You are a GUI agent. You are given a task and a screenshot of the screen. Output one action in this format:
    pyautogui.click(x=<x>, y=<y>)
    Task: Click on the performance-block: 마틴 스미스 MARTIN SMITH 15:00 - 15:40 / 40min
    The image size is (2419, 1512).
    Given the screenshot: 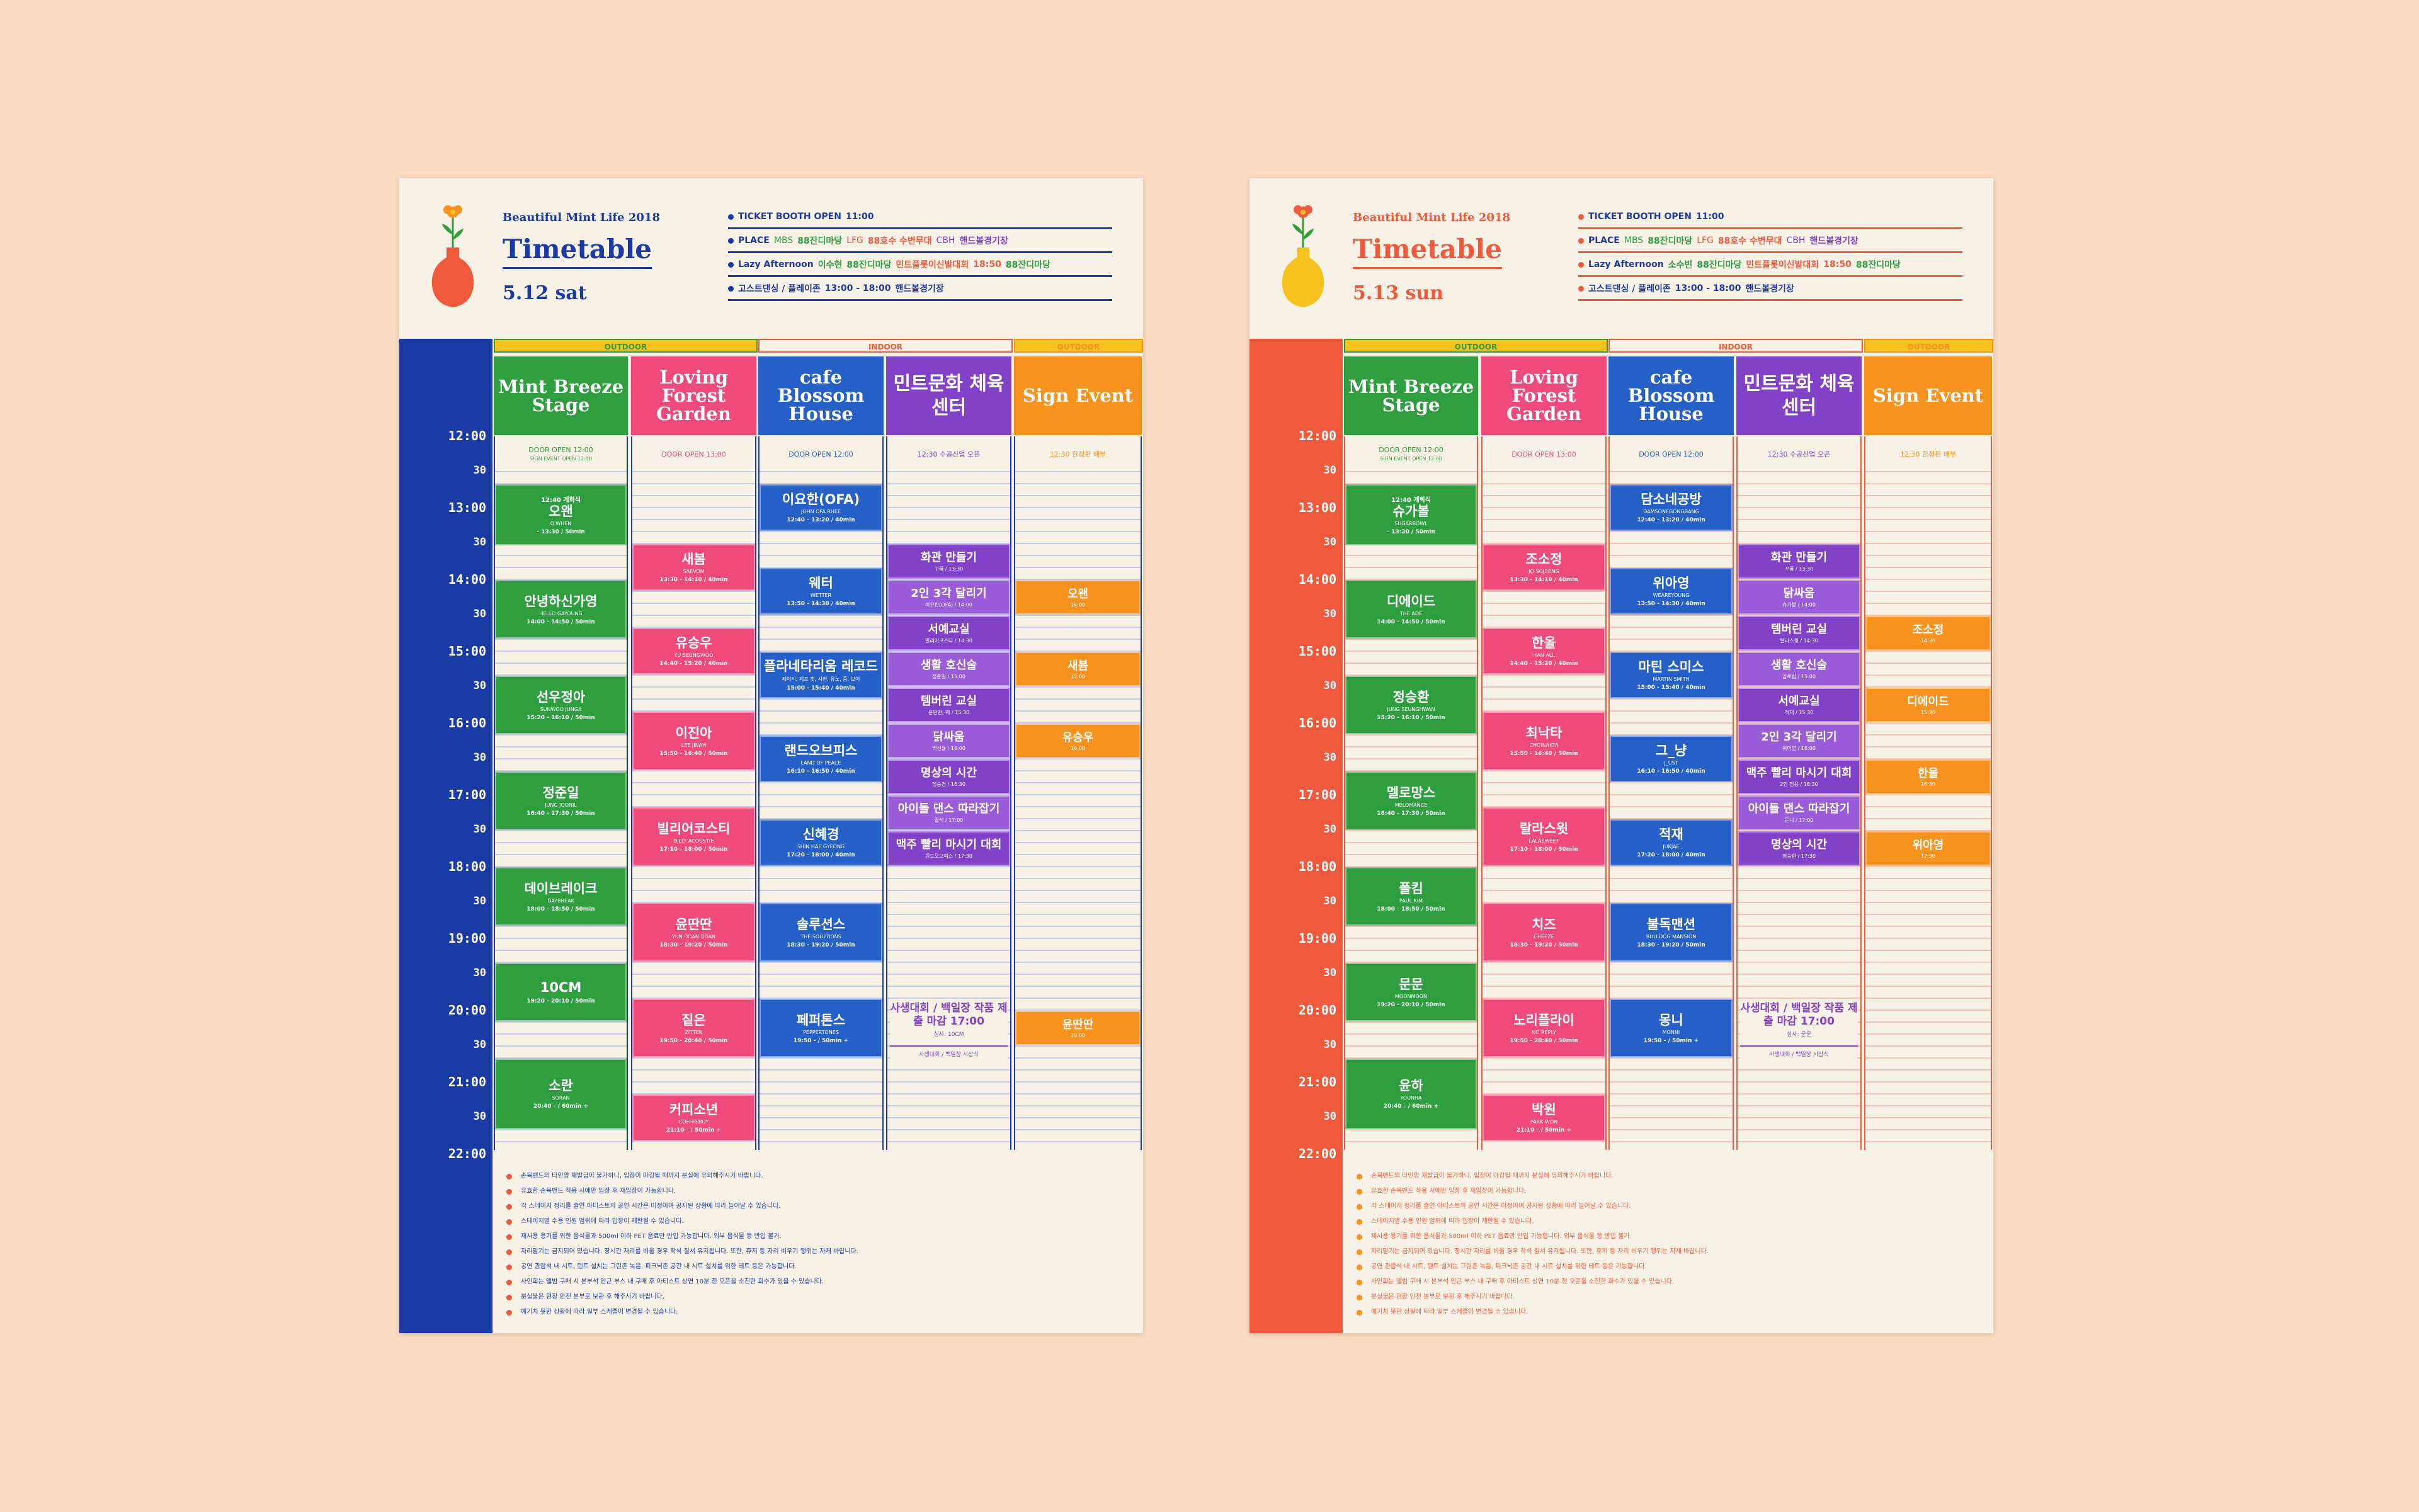 What is the action you would take?
    pyautogui.click(x=1671, y=675)
    